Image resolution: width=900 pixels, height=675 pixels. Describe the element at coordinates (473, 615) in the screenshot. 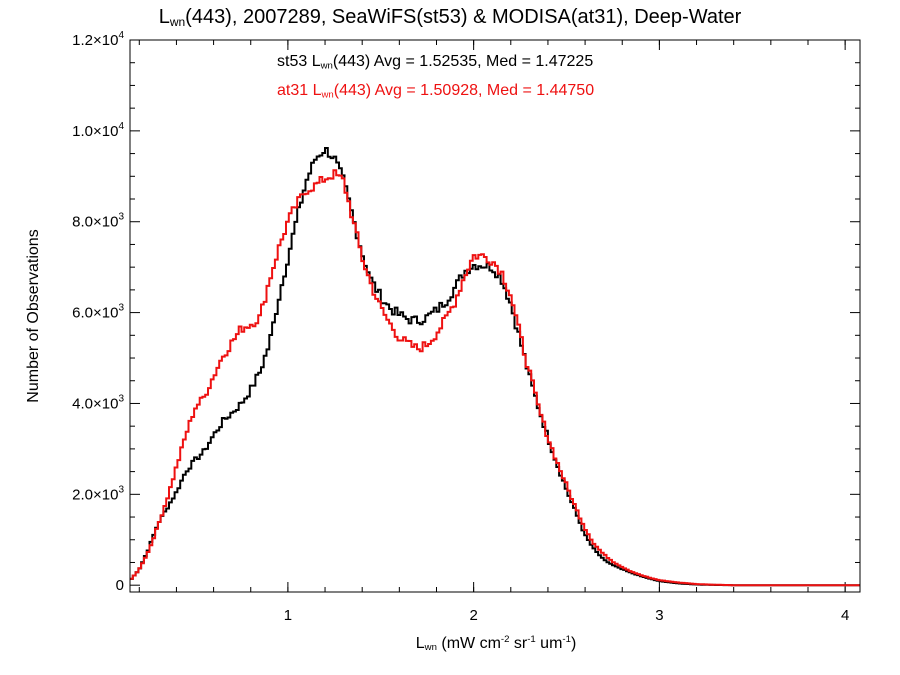

I see `x-tick-label: 2` at that location.